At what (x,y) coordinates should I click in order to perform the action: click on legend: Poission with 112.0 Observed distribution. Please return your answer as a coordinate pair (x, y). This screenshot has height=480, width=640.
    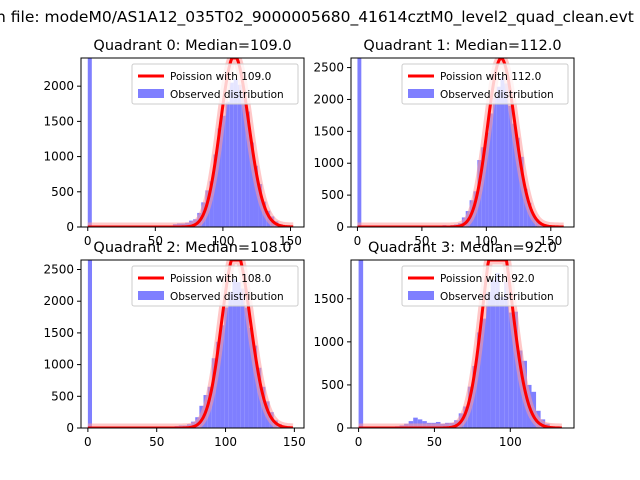
    Looking at the image, I should click on (485, 84).